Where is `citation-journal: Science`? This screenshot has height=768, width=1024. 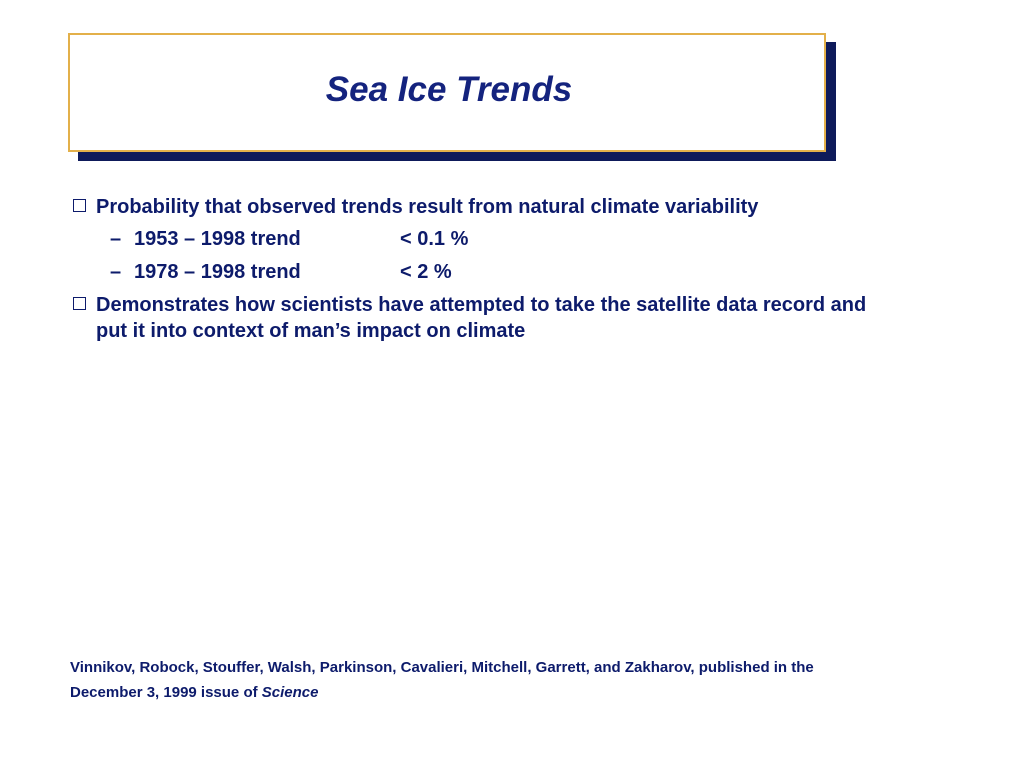 citation-journal: Science is located at coordinates (290, 692).